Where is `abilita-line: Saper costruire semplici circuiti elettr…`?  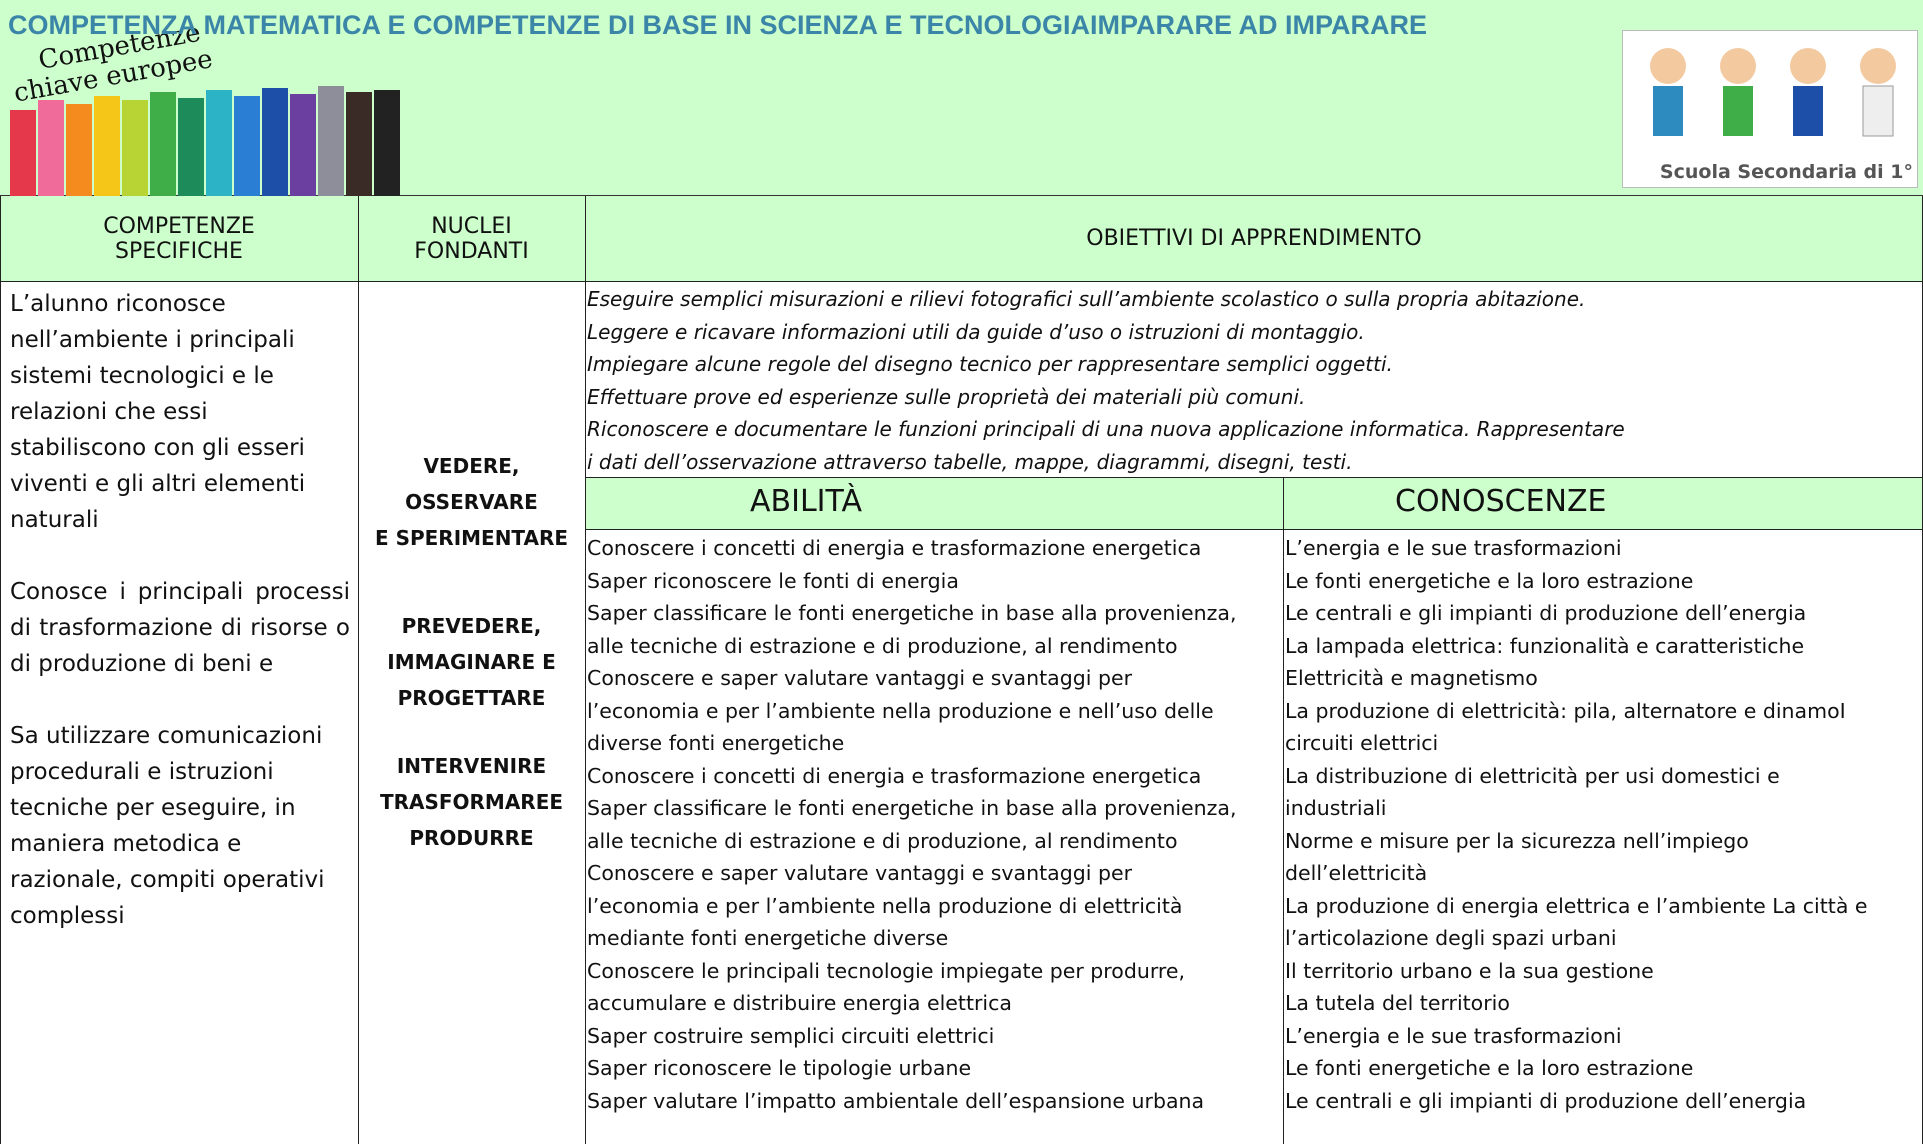 abilita-line: Saper costruire semplici circuiti elettr… is located at coordinates (791, 1035).